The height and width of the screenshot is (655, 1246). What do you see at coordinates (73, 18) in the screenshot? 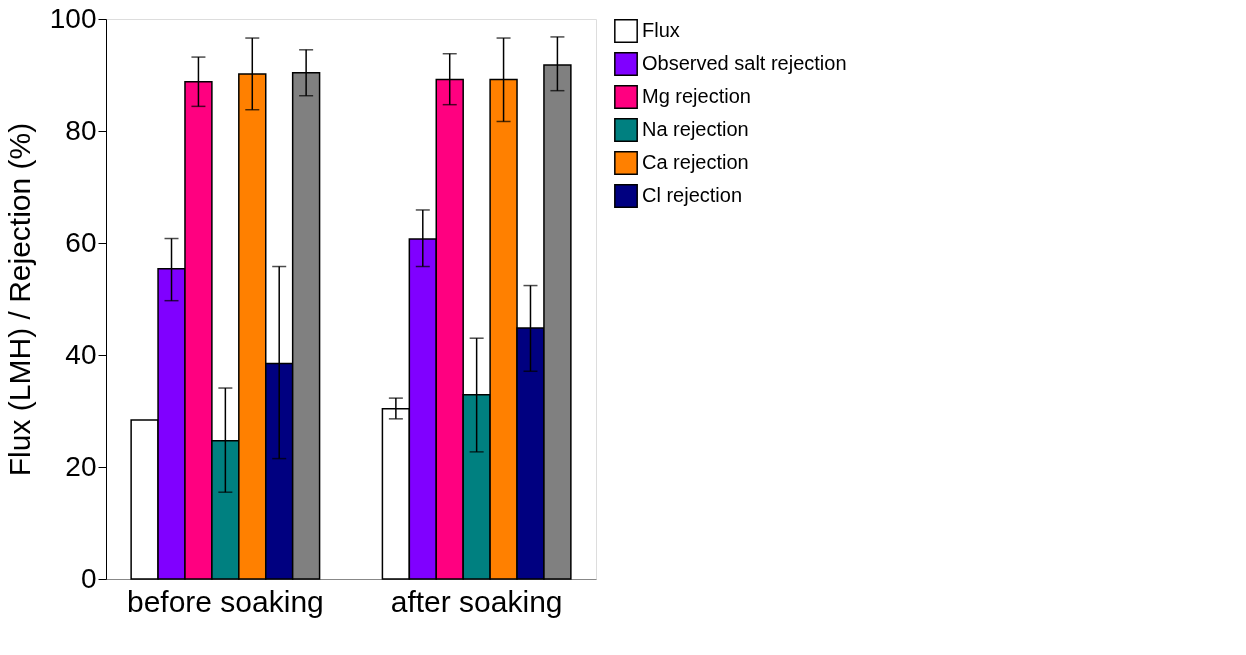
I see `y-tick-label: 100` at bounding box center [73, 18].